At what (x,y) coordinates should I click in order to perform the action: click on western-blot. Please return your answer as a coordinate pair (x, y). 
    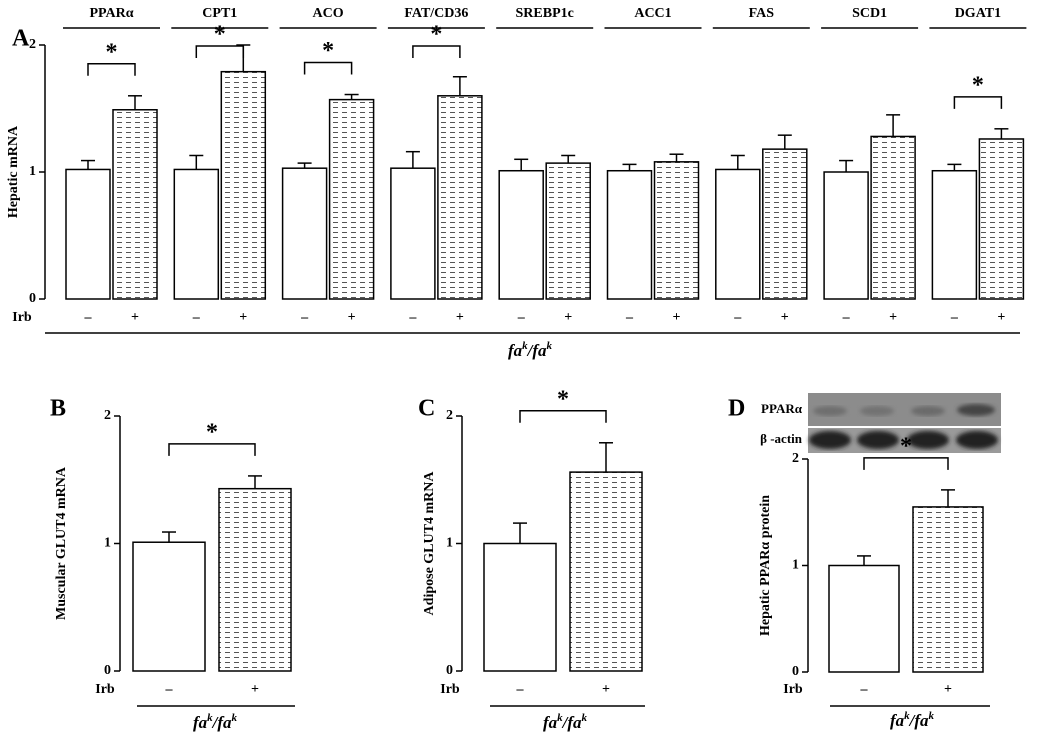
    Looking at the image, I should click on (904, 423).